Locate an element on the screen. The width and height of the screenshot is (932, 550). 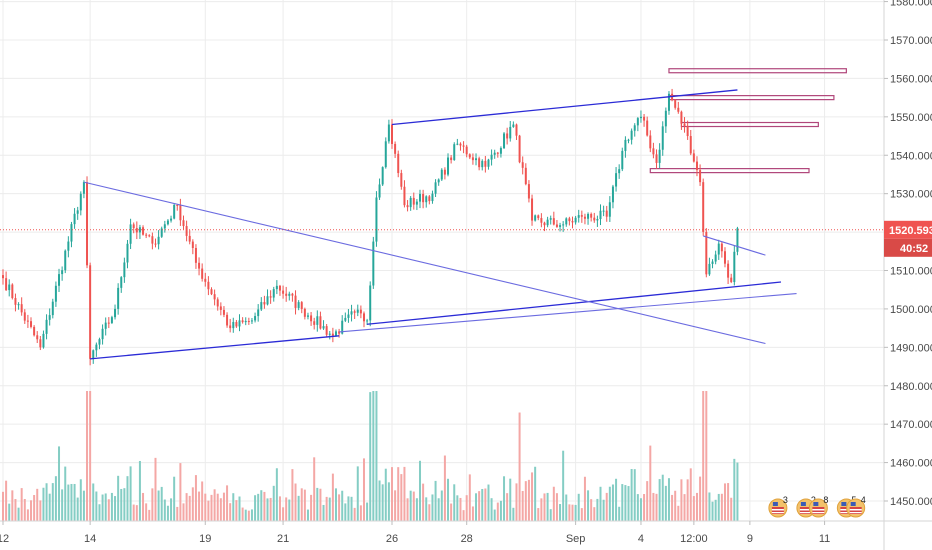
time-axis: 12 14 19 21 26 28 Sep 4 12:00 9 11 is located at coordinates (466, 532).